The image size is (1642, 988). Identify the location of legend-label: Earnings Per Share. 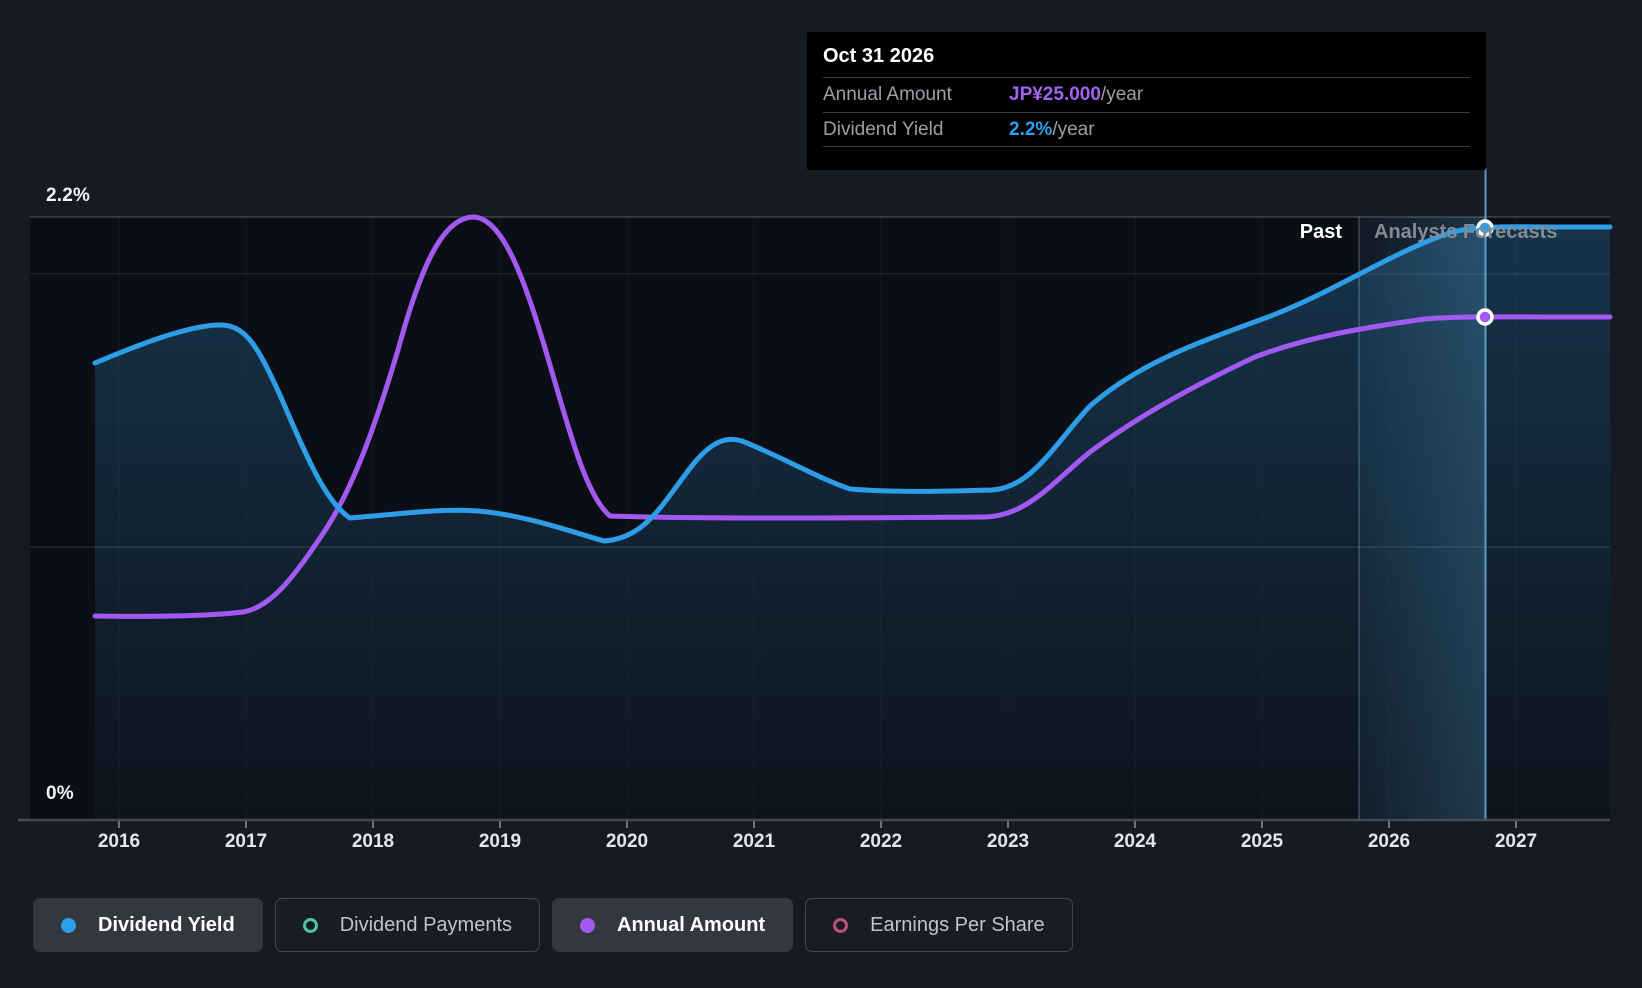
(957, 924).